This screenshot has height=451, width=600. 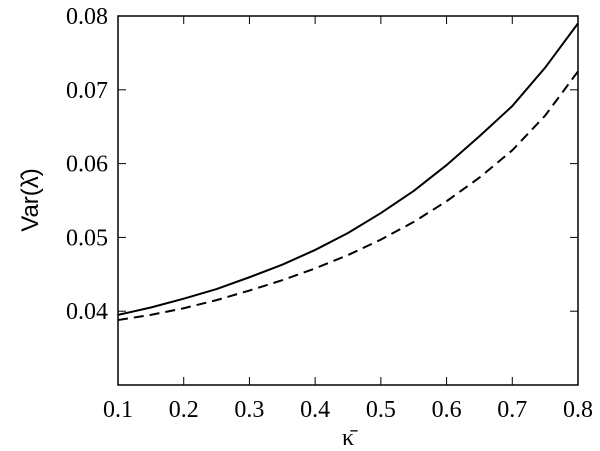 What do you see at coordinates (87, 91) in the screenshot?
I see `y-tick-label: 0.07` at bounding box center [87, 91].